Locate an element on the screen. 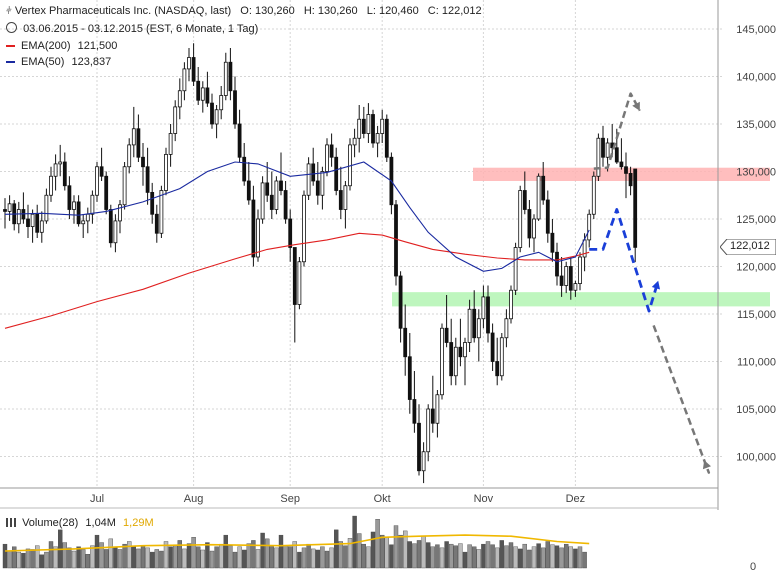  month-label: Dez is located at coordinates (576, 499).